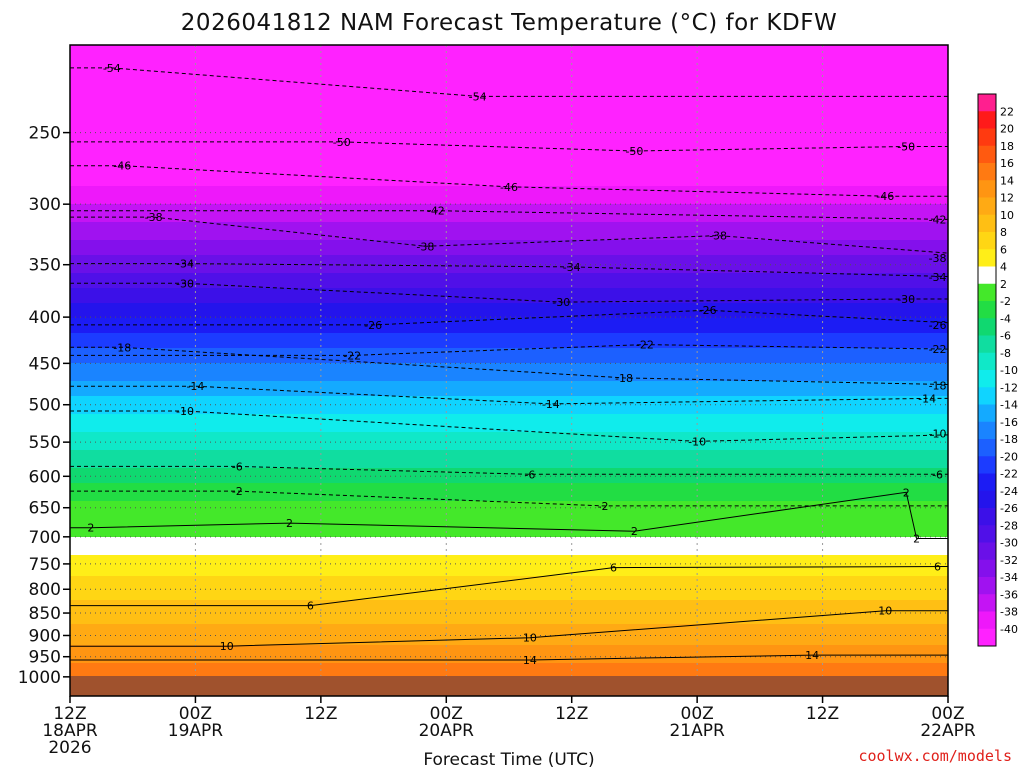 The image size is (1024, 768). What do you see at coordinates (70, 731) in the screenshot?
I see `x-tick-label: 18APR` at bounding box center [70, 731].